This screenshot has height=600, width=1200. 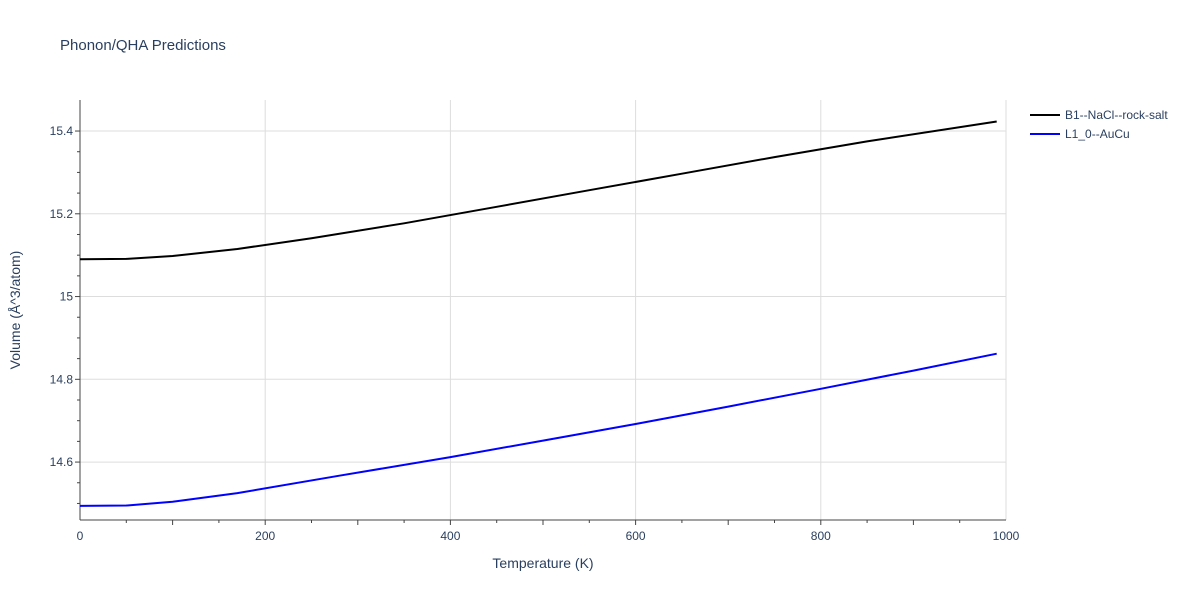 I want to click on x-tick-label: 600, so click(x=636, y=536).